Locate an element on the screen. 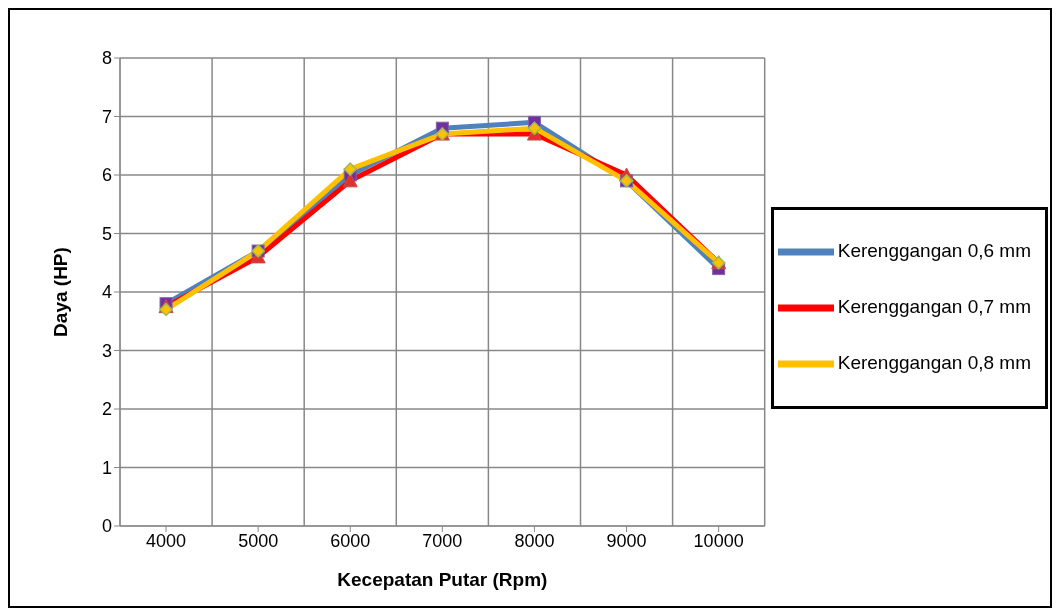 The image size is (1060, 615). y-tick-label: 3 is located at coordinates (106, 350).